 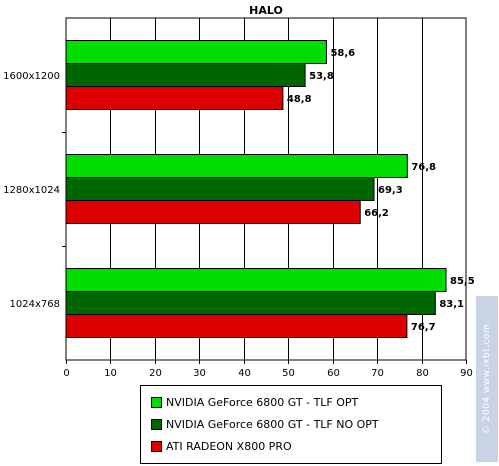 What do you see at coordinates (244, 373) in the screenshot?
I see `x-tick-label: 40` at bounding box center [244, 373].